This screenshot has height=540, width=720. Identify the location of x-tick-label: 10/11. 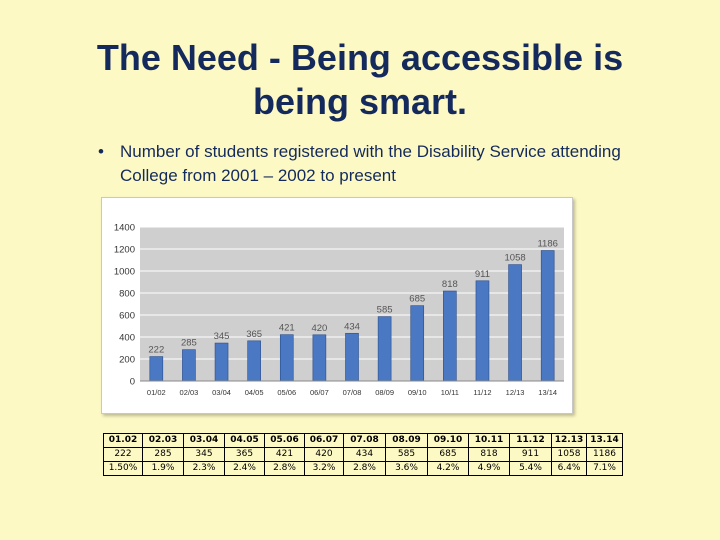
(450, 392).